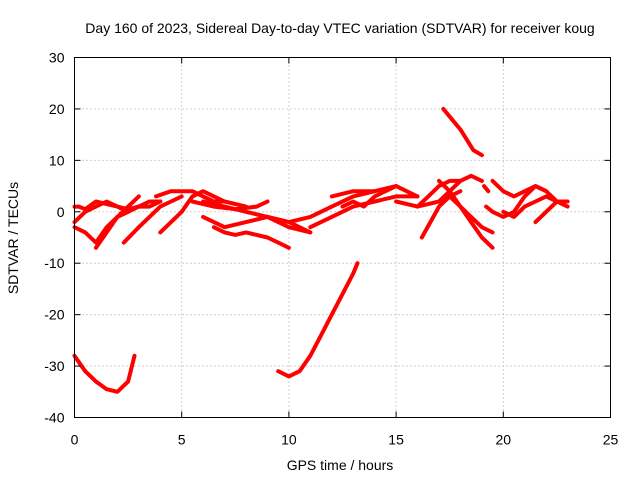 Image resolution: width=640 pixels, height=480 pixels. What do you see at coordinates (396, 440) in the screenshot?
I see `x-tick-label: 15` at bounding box center [396, 440].